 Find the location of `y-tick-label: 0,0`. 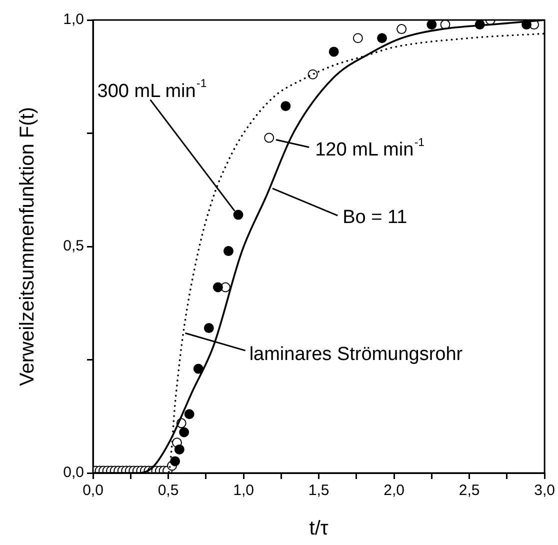

y-tick-label: 0,0 is located at coordinates (73, 473).